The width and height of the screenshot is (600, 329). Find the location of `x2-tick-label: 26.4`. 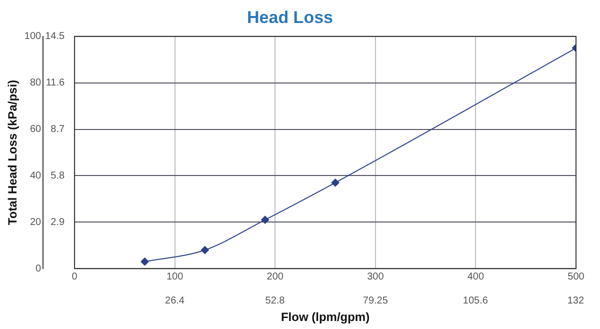

x2-tick-label: 26.4 is located at coordinates (175, 300).